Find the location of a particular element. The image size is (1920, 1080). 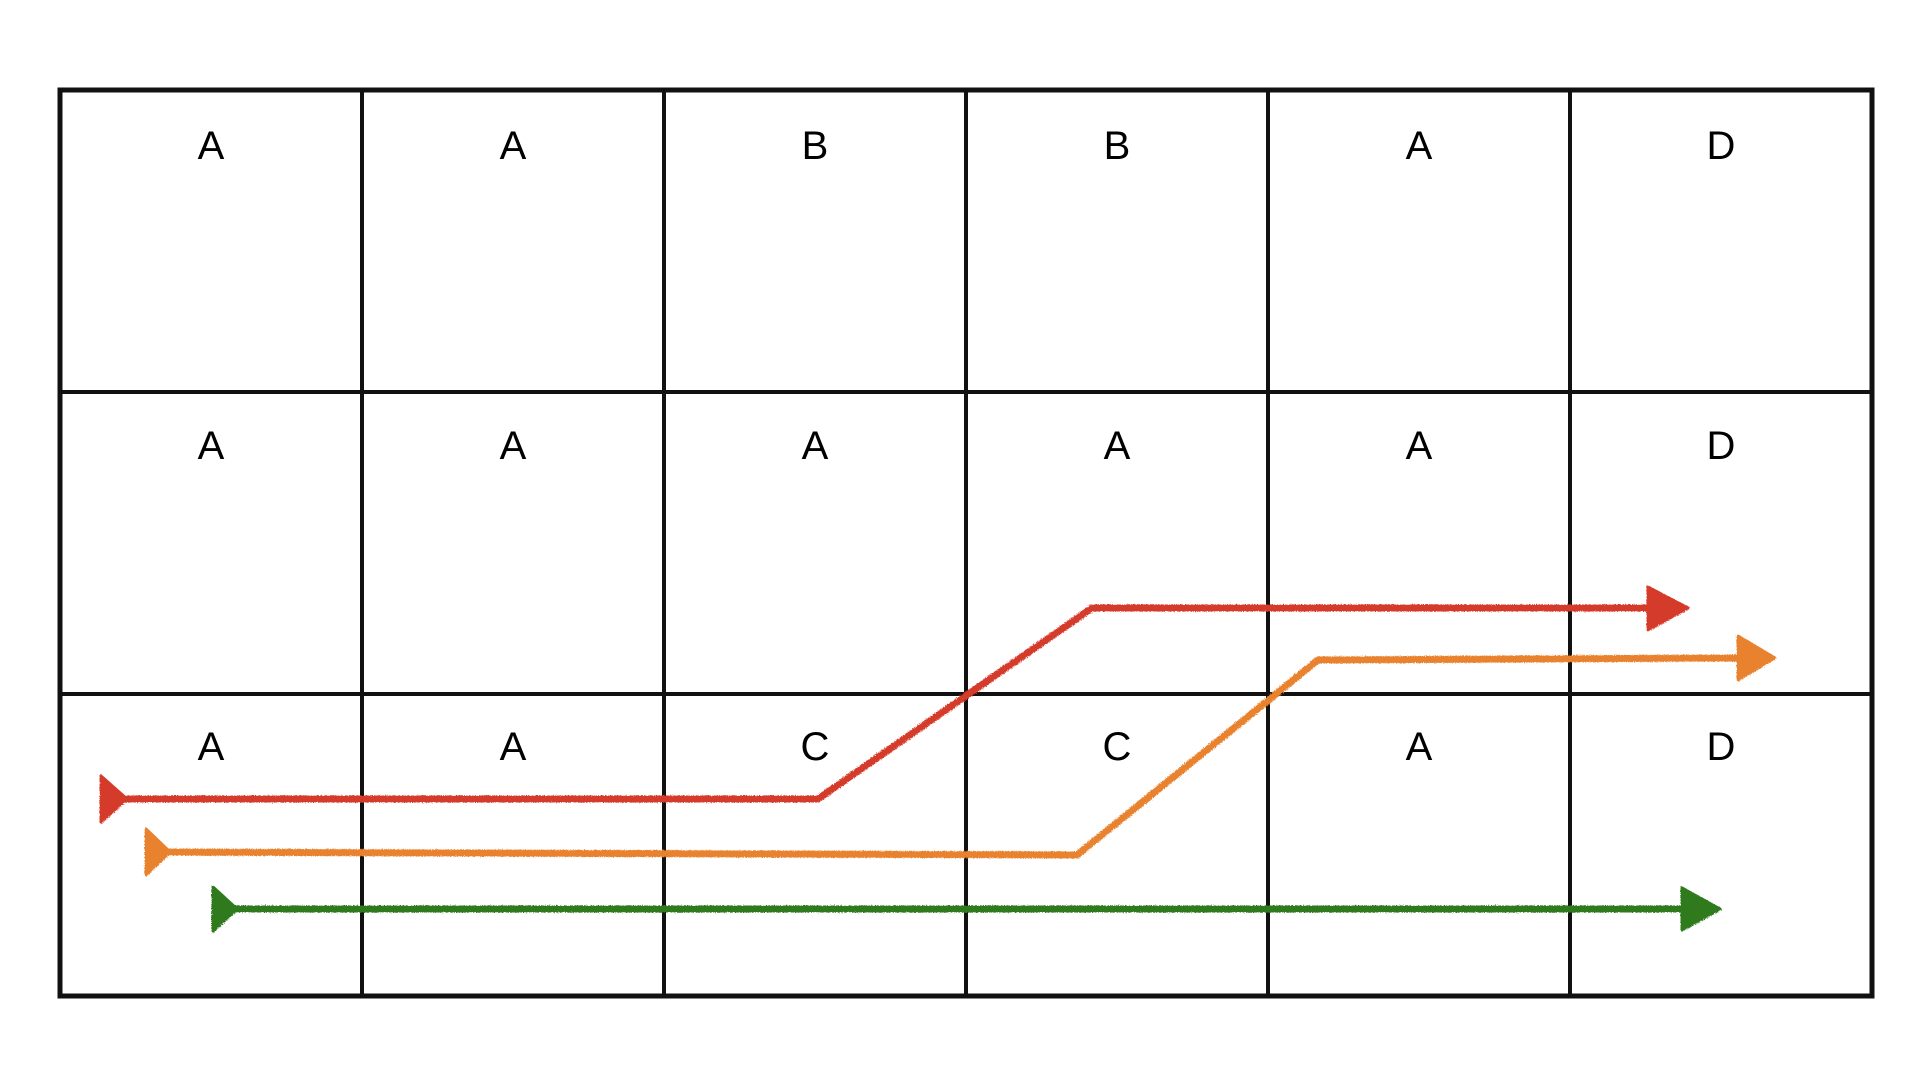

red-arrow-line is located at coordinates (880, 703).